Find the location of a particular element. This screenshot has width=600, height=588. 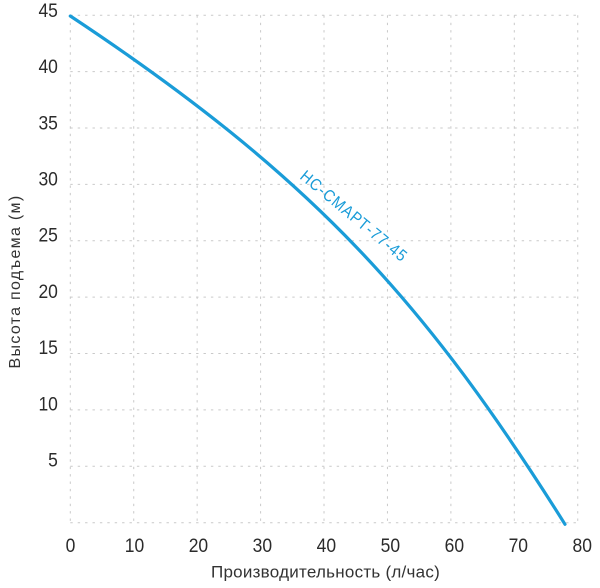

svg-text: 70 is located at coordinates (518, 545).